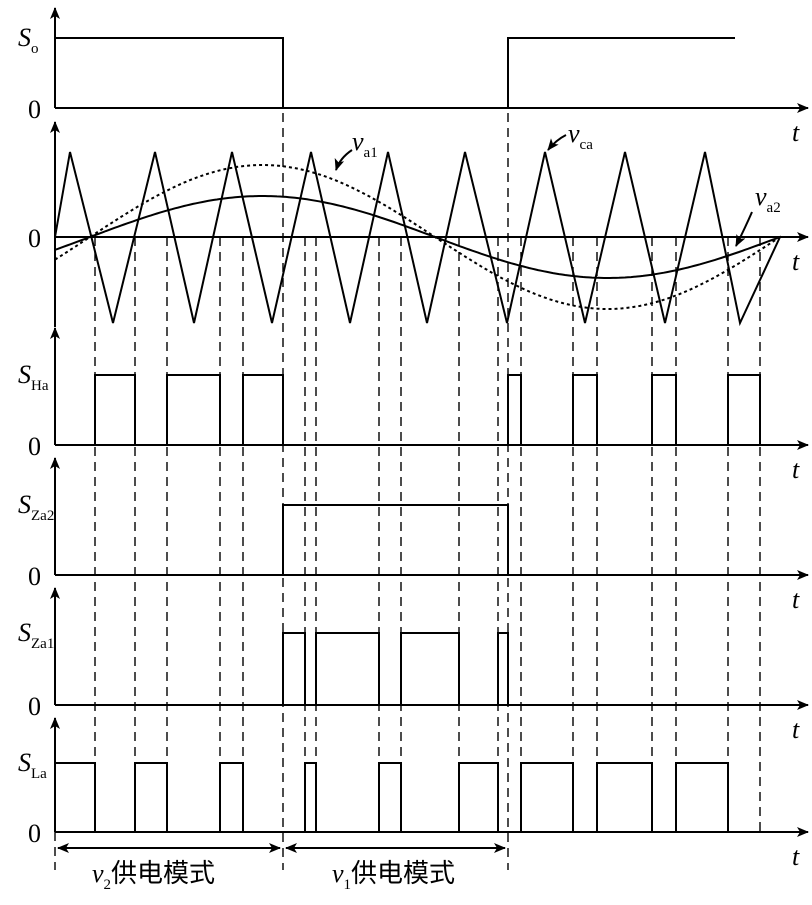  I want to click on signal-label: SLa, so click(32, 765).